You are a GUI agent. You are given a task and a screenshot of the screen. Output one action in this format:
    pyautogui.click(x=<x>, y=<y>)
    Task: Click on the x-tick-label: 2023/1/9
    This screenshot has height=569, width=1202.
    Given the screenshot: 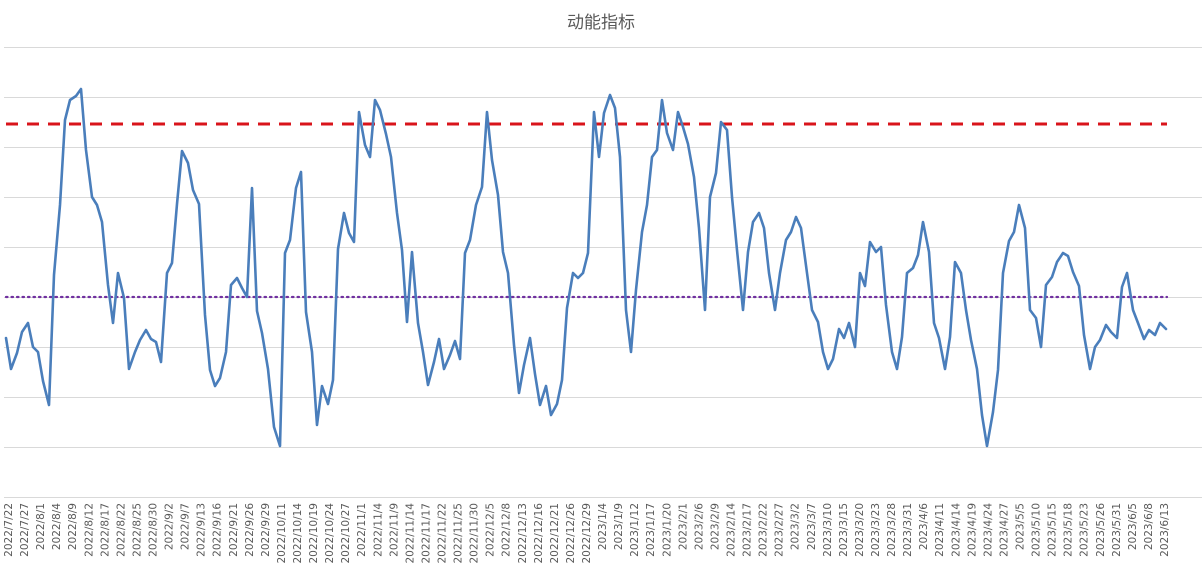 What is the action you would take?
    pyautogui.click(x=619, y=526)
    